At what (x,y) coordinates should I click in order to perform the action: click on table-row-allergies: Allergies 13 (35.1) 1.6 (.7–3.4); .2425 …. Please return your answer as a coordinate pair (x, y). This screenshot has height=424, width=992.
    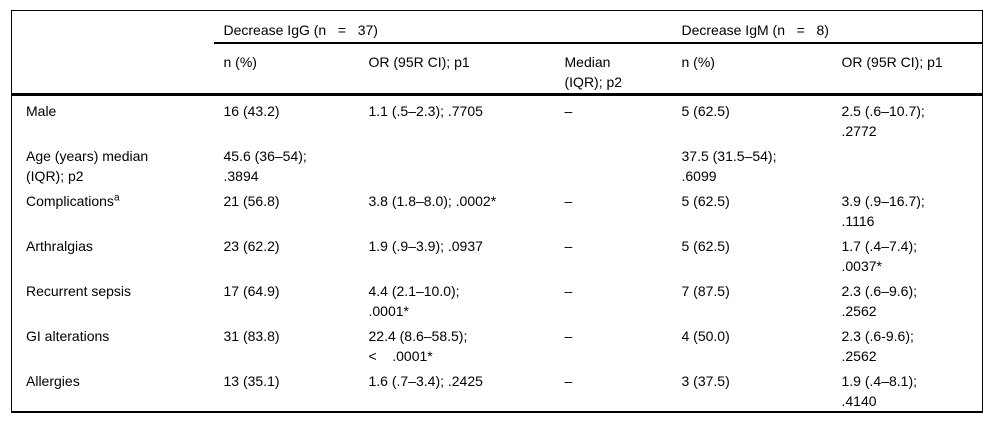
    Looking at the image, I should click on (497, 389).